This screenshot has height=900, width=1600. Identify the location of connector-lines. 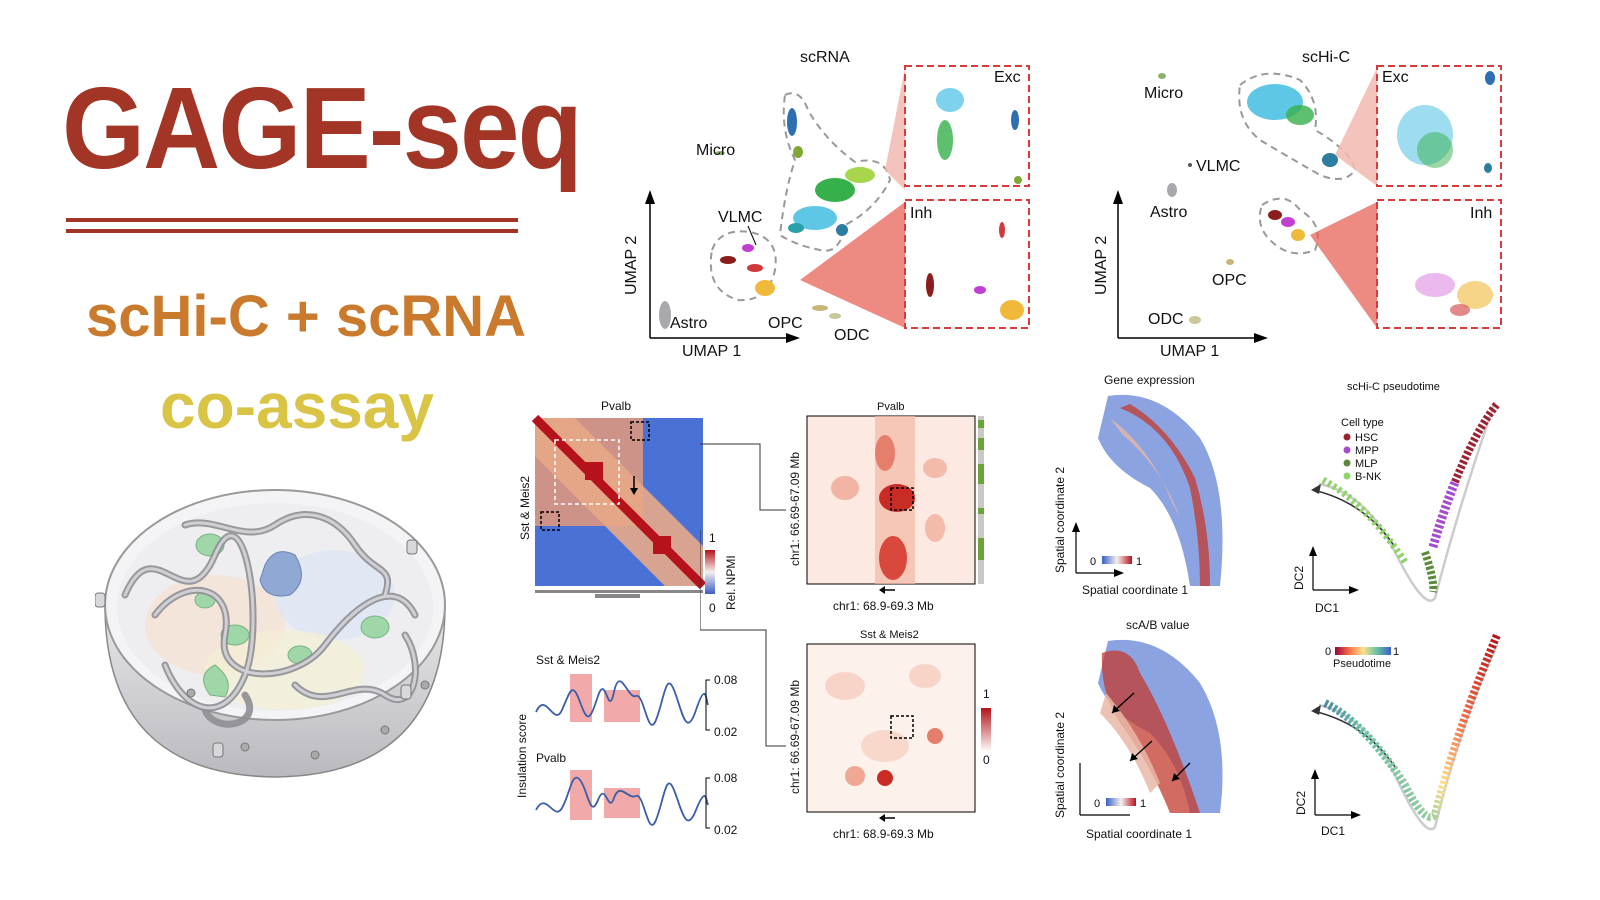
(743, 595).